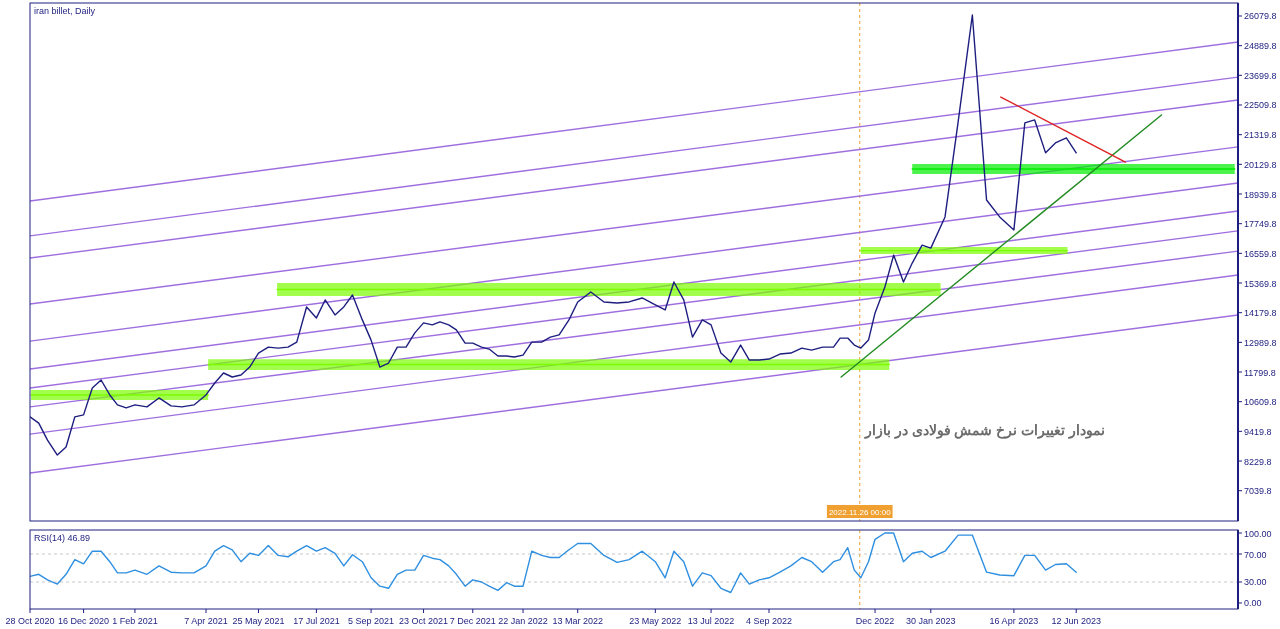  Describe the element at coordinates (472, 621) in the screenshot. I see `x-tick-label: 7 Dec 2021` at that location.